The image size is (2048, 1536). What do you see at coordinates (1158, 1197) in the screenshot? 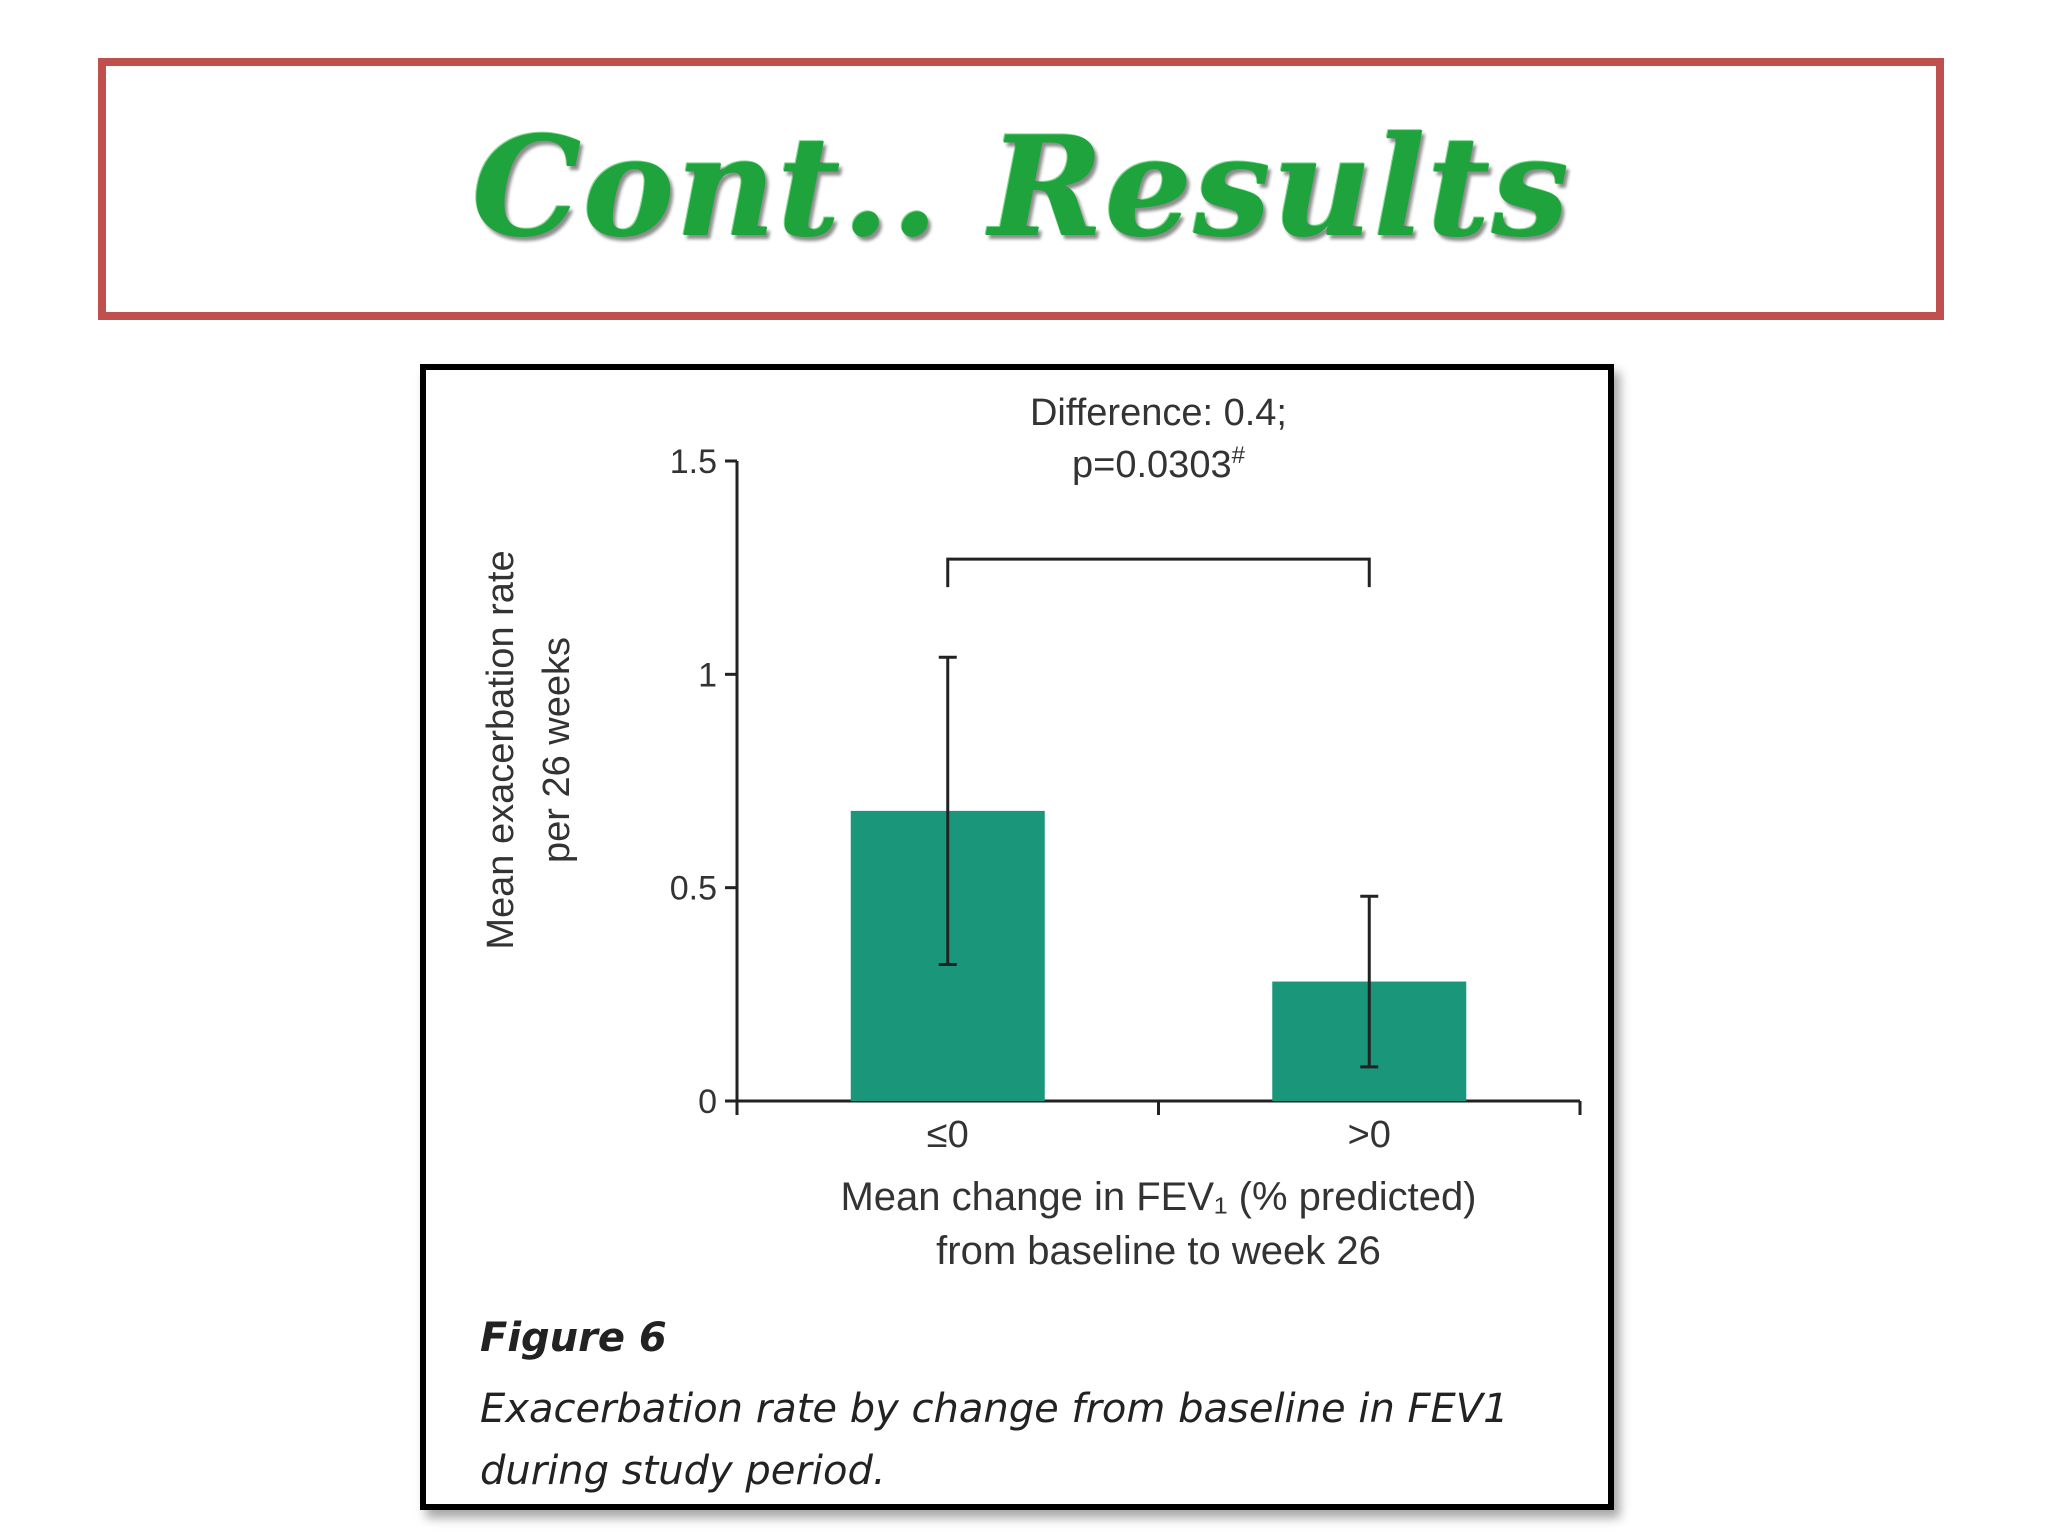
I see `x-axis-title-line1: Mean change in FEV₁ (% predicted)` at bounding box center [1158, 1197].